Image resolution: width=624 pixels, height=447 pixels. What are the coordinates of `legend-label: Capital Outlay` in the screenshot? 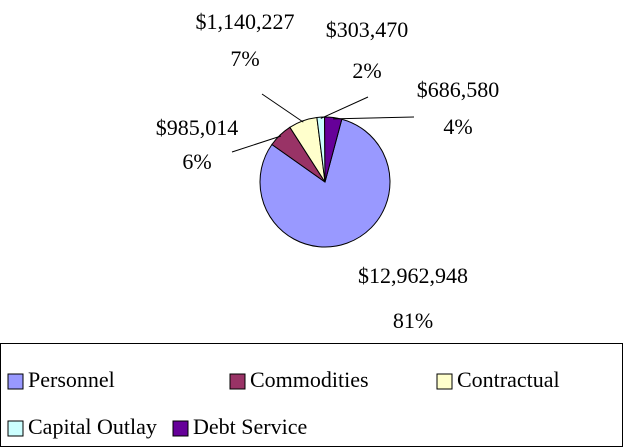 It's located at (92, 426).